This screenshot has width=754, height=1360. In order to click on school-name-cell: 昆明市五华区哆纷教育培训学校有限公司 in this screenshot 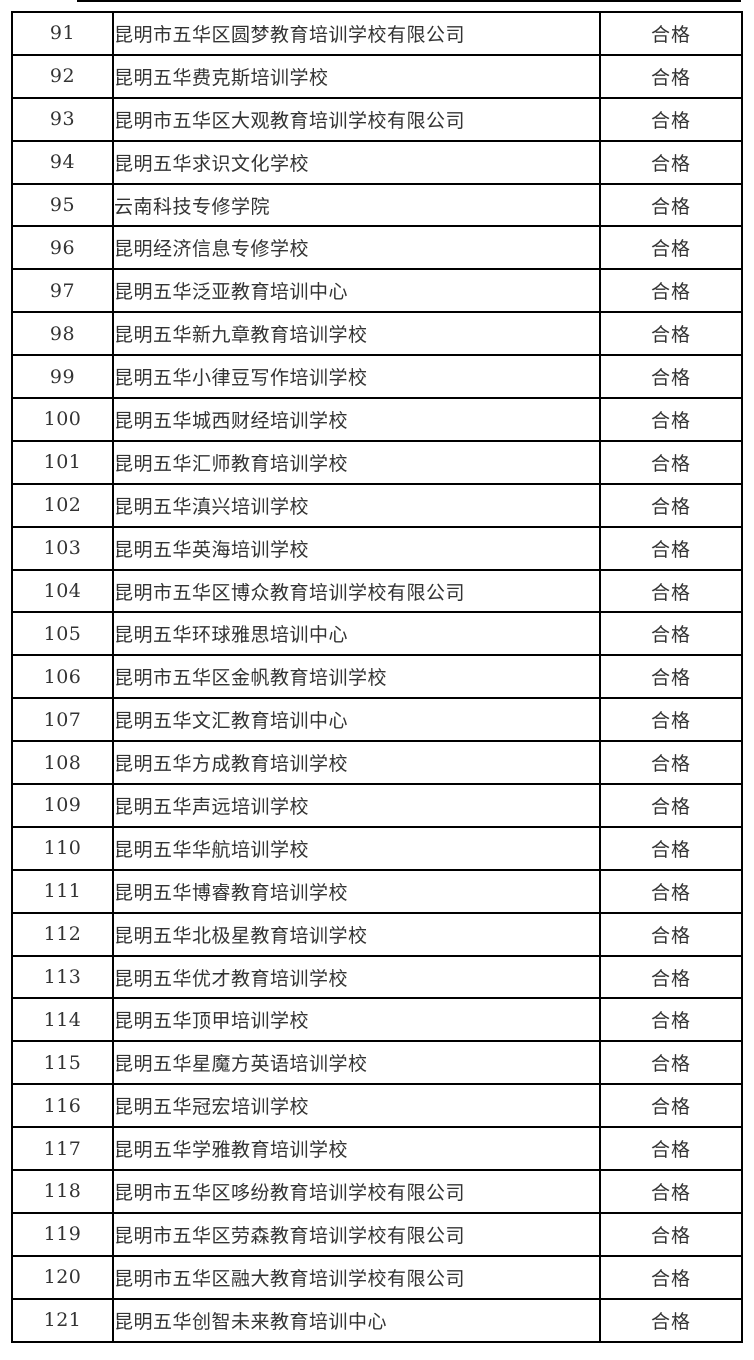, I will do `click(356, 1191)`.